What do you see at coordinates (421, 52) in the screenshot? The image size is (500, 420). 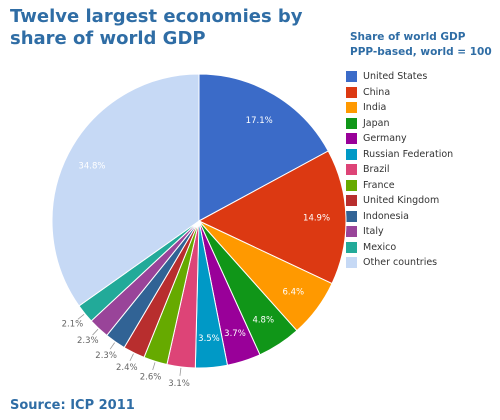 I see `legend-title-line2: PPP-based, world = 100` at bounding box center [421, 52].